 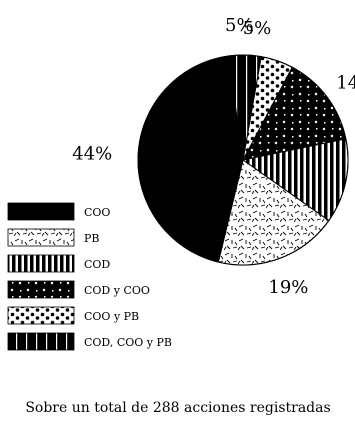 What do you see at coordinates (288, 287) in the screenshot?
I see `pie-value-label: 19%` at bounding box center [288, 287].